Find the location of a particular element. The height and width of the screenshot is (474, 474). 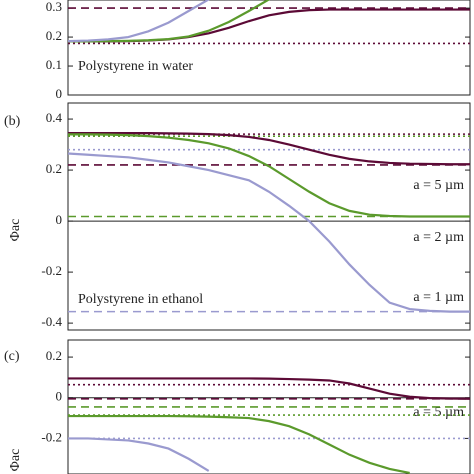

panel-label: (c) is located at coordinates (12, 356).